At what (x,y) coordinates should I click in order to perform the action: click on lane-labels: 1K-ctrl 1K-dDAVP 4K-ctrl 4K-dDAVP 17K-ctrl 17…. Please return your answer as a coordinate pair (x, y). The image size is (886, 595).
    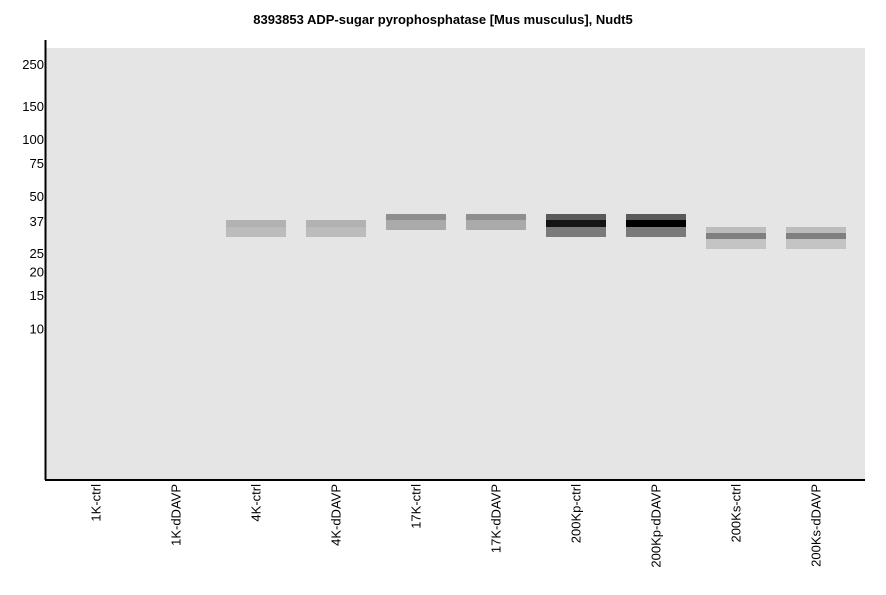
    Looking at the image, I should click on (456, 526).